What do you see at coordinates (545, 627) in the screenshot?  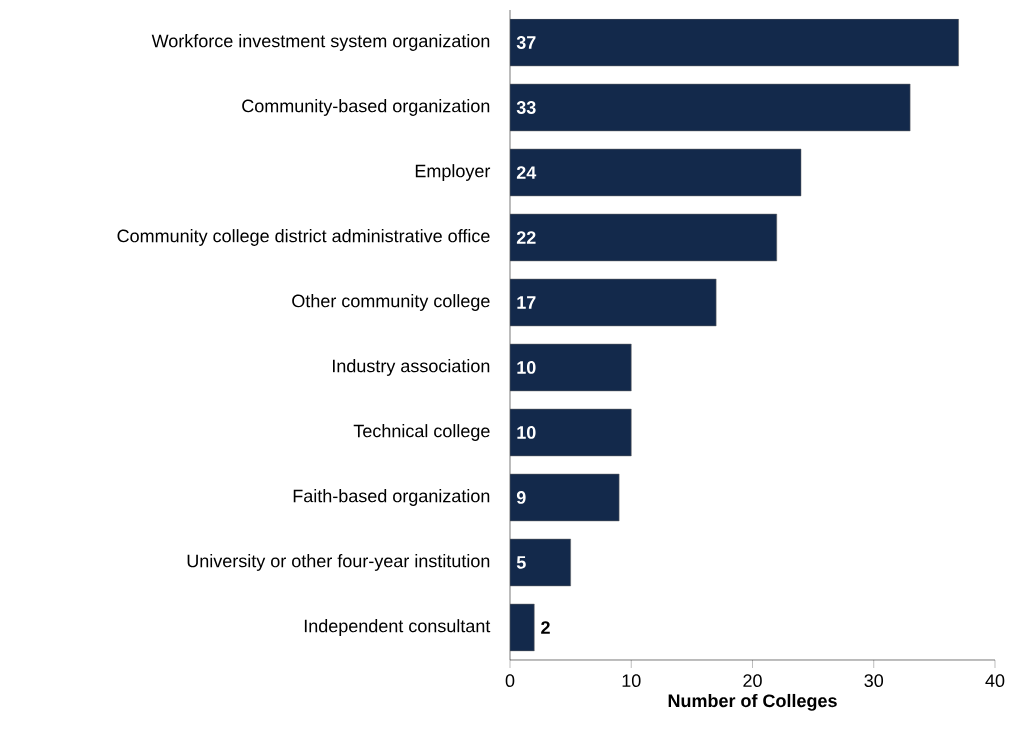 I see `data-label: 2` at bounding box center [545, 627].